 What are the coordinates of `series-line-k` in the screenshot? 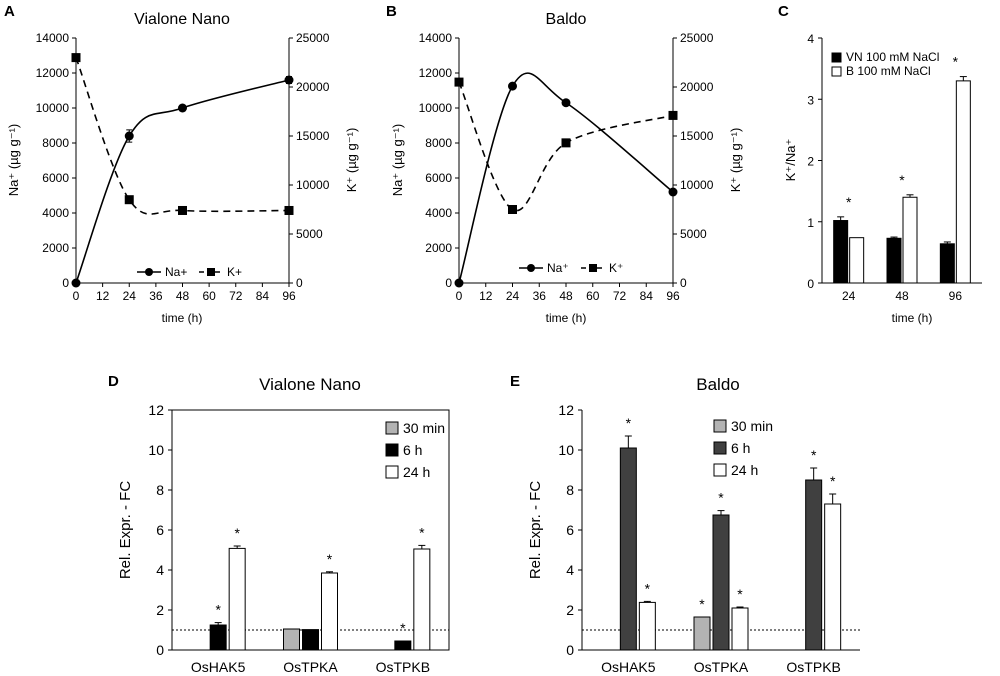 It's located at (182, 136).